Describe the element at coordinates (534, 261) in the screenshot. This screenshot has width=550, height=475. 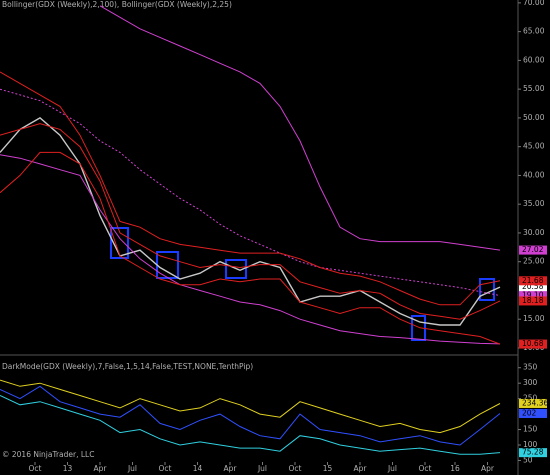
I see `y-tick-label: 25.00` at that location.